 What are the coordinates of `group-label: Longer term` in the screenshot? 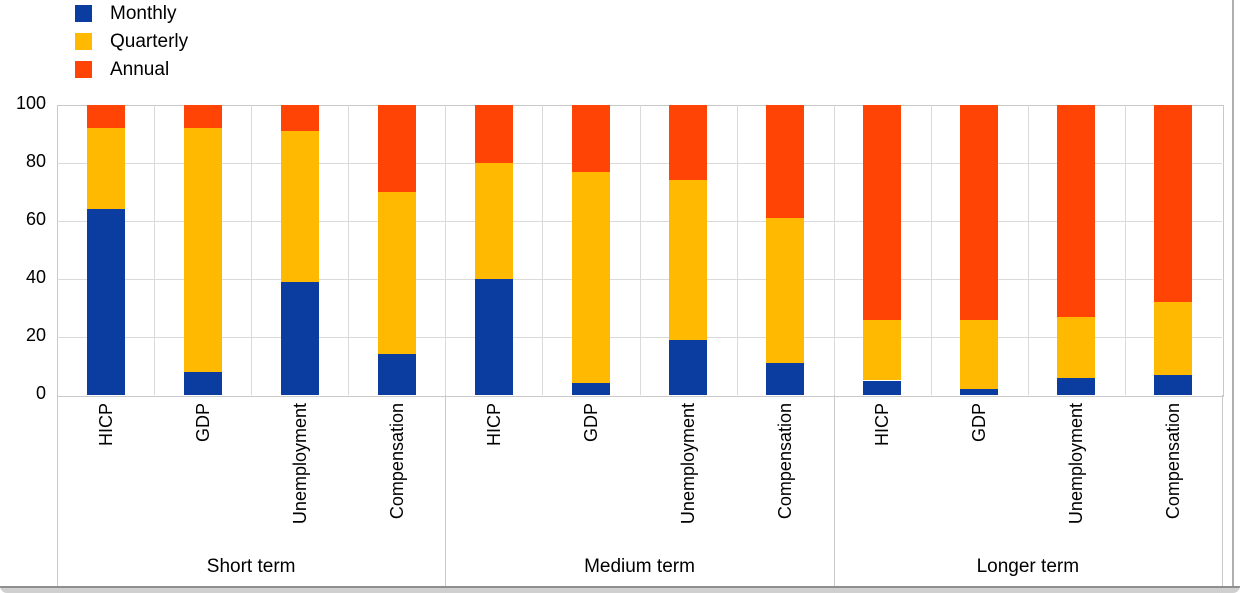 It's located at (1028, 566).